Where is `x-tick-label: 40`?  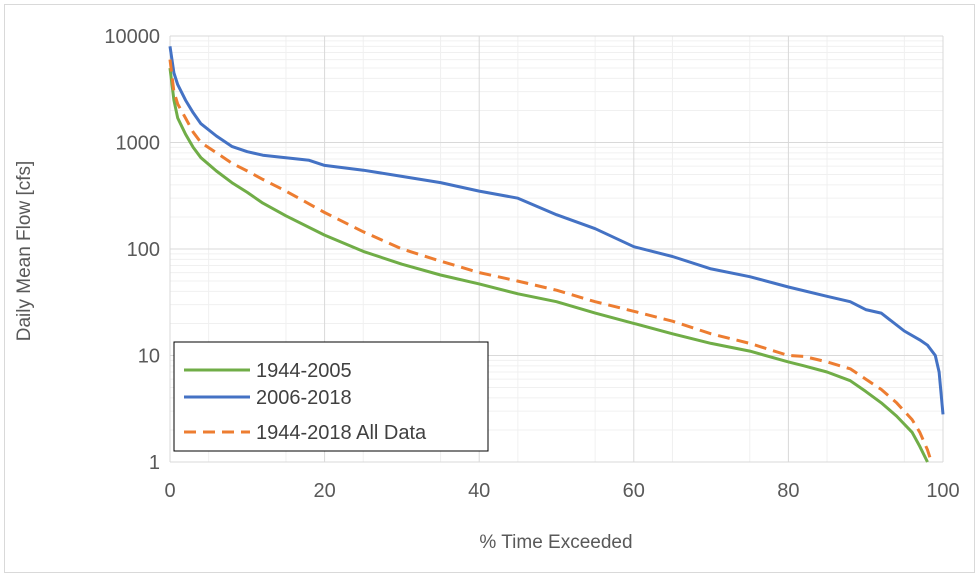 x-tick-label: 40 is located at coordinates (479, 491).